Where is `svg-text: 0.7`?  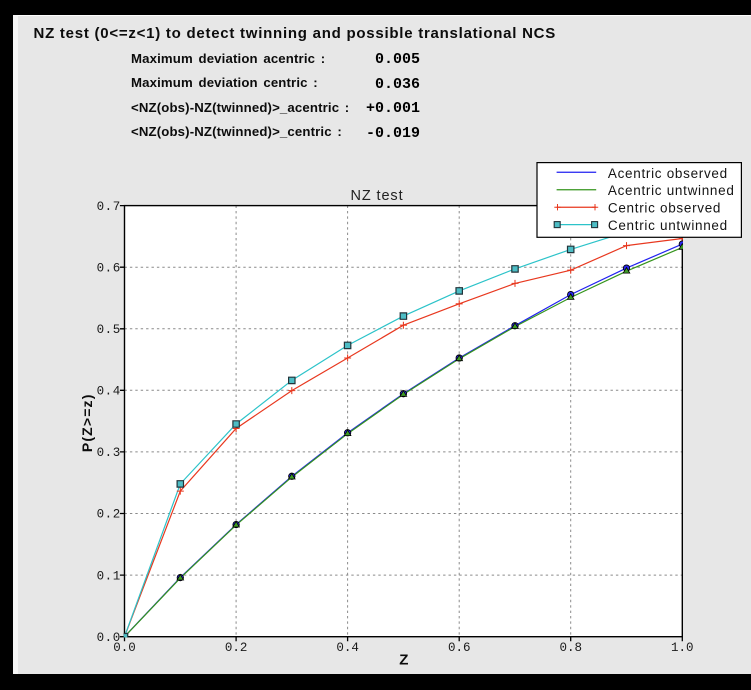 svg-text: 0.7 is located at coordinates (109, 207).